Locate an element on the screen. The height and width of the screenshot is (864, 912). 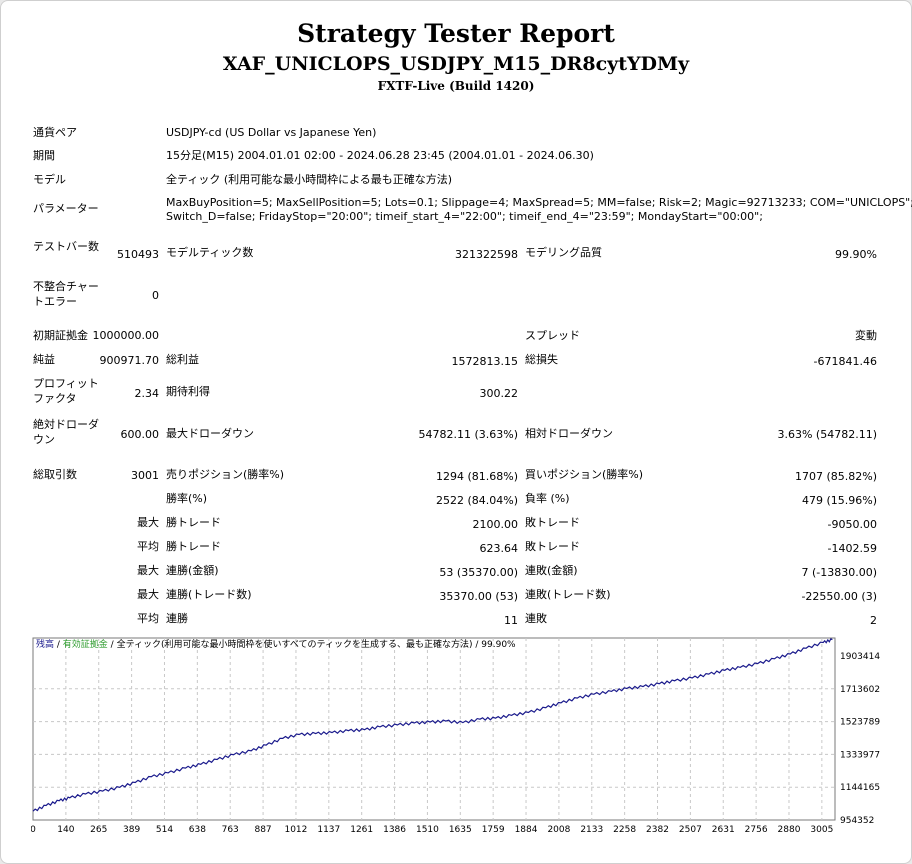
ticks-value: 321322598 is located at coordinates (486, 254).